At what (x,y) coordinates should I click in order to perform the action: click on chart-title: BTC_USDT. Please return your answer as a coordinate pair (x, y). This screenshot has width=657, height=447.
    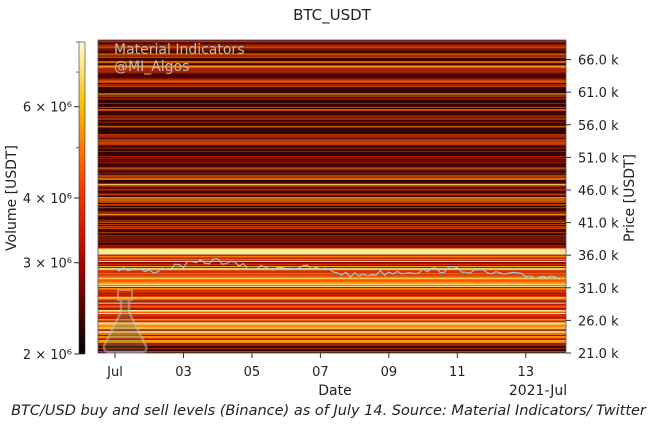
    Looking at the image, I should click on (332, 15).